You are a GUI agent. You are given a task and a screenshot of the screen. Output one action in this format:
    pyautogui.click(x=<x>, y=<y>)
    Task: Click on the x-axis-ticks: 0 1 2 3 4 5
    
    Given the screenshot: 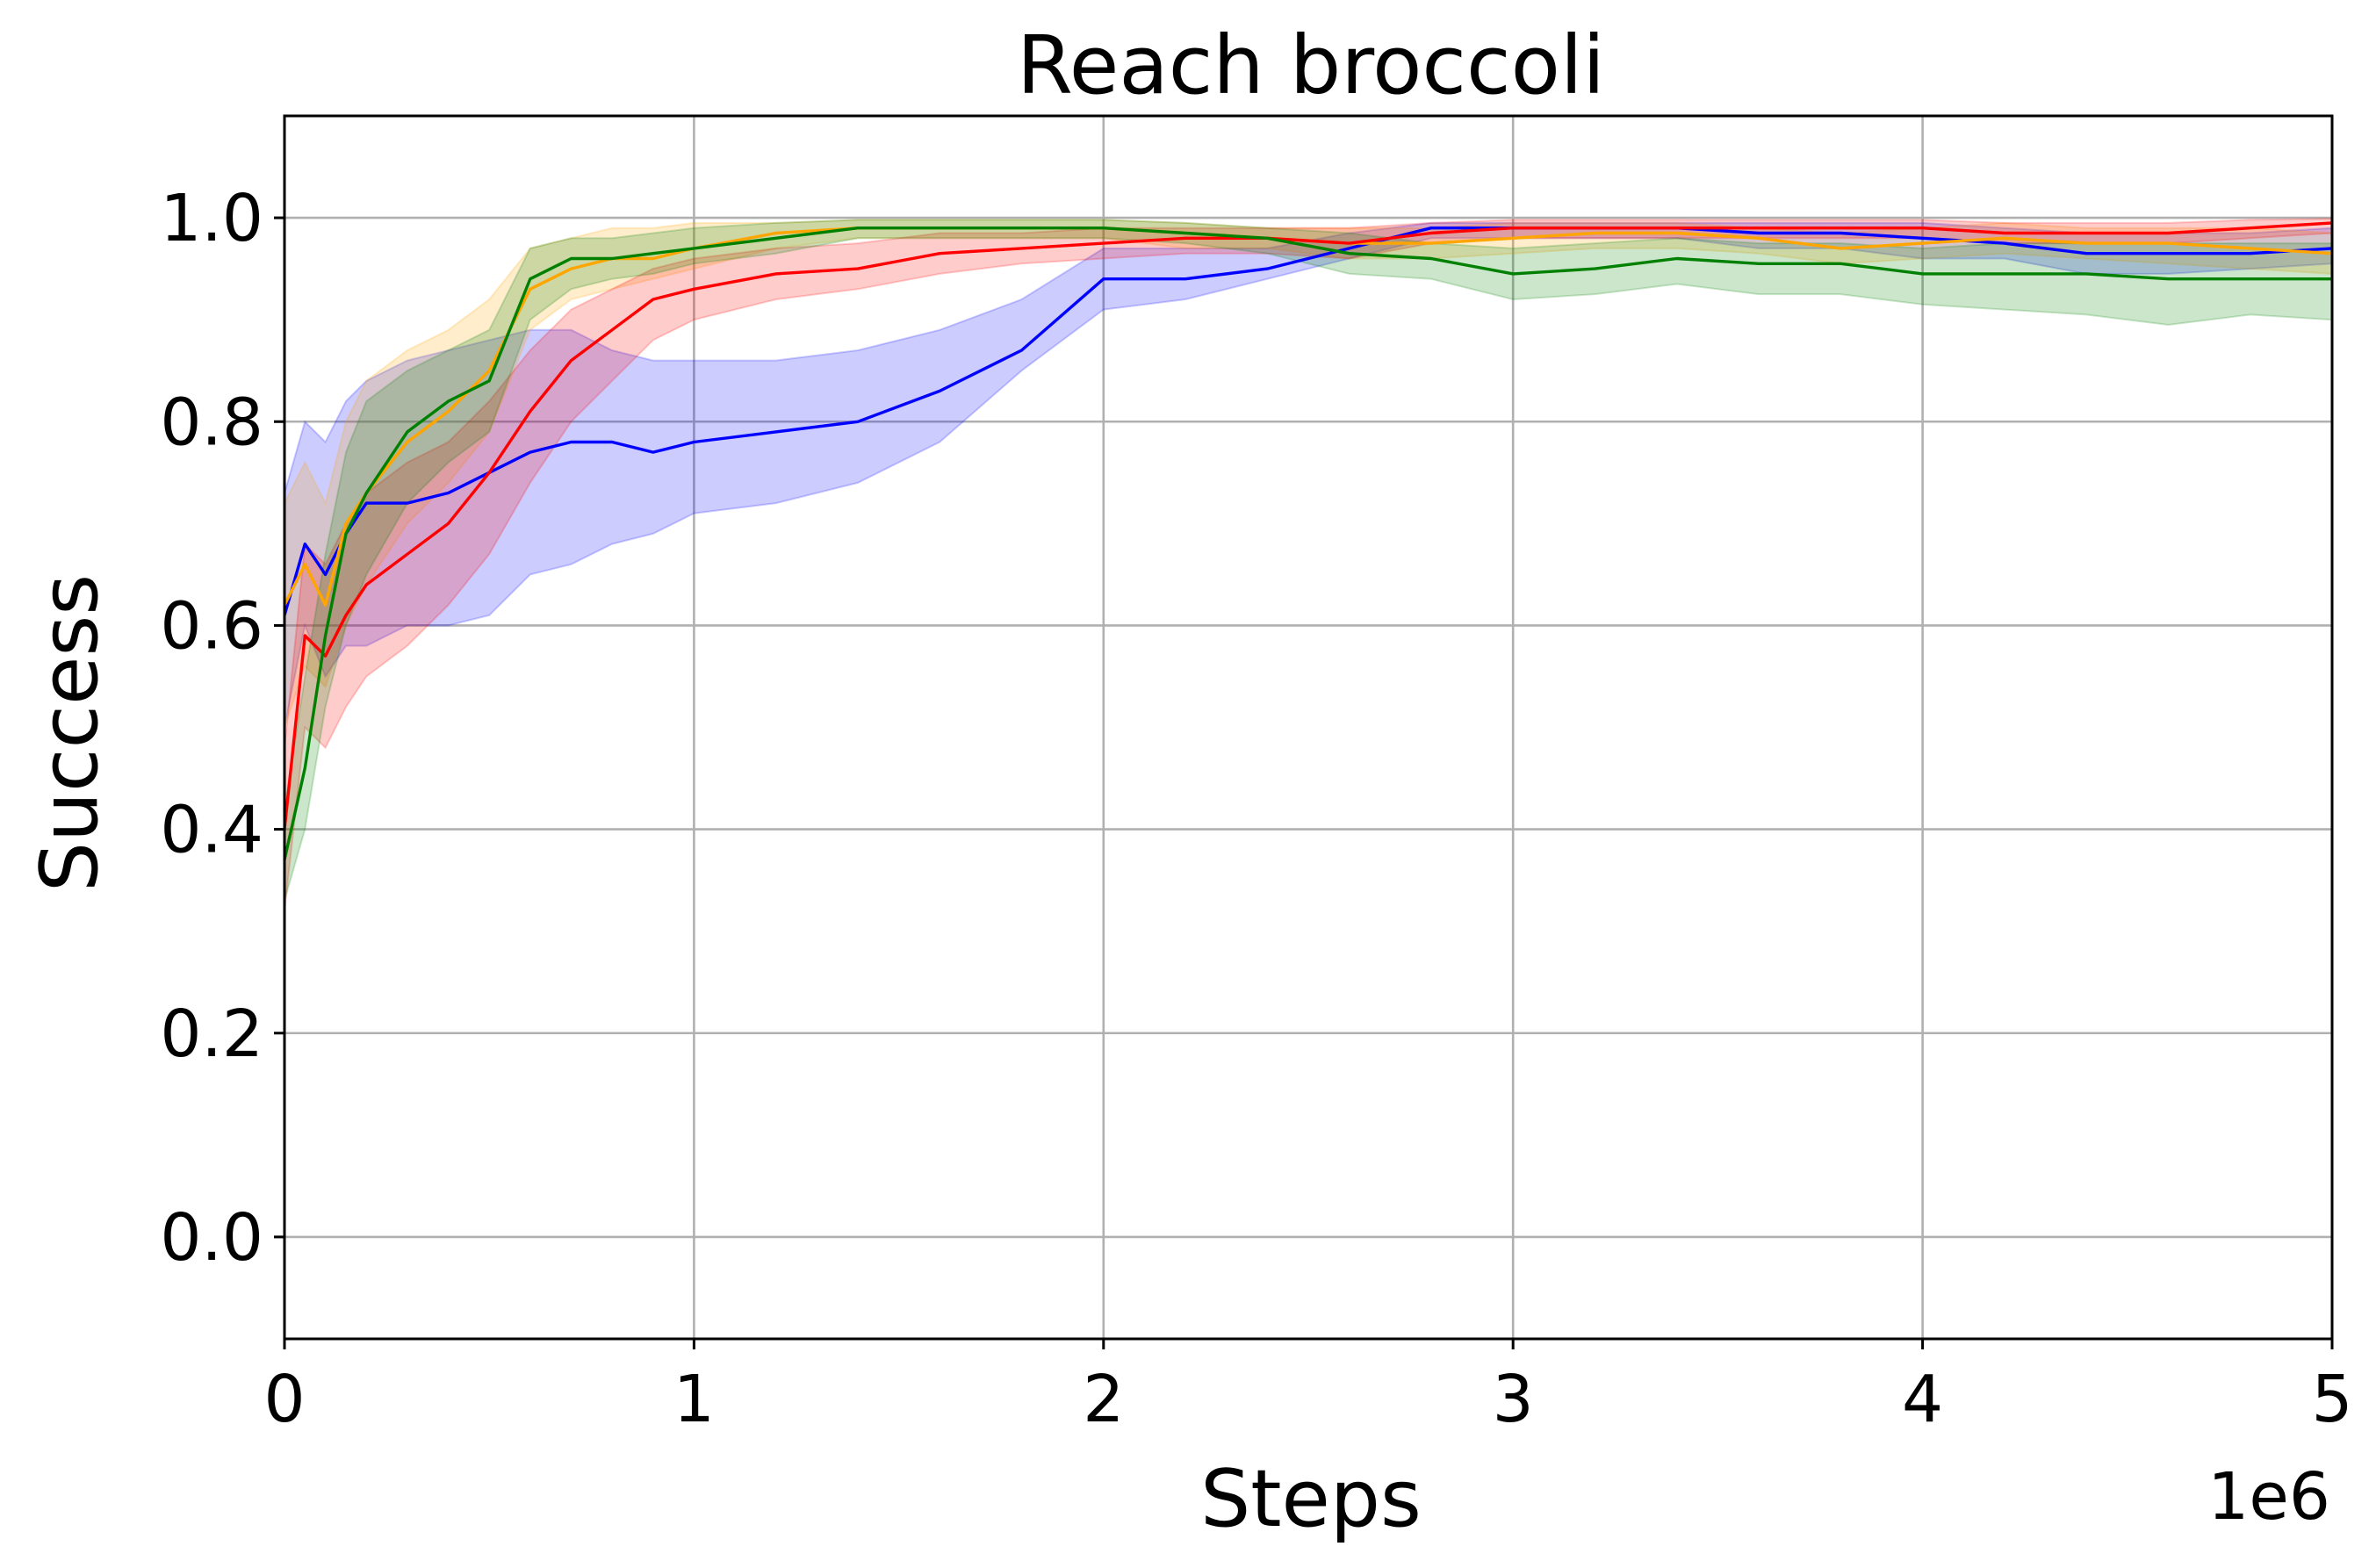 What is the action you would take?
    pyautogui.click(x=1308, y=1388)
    